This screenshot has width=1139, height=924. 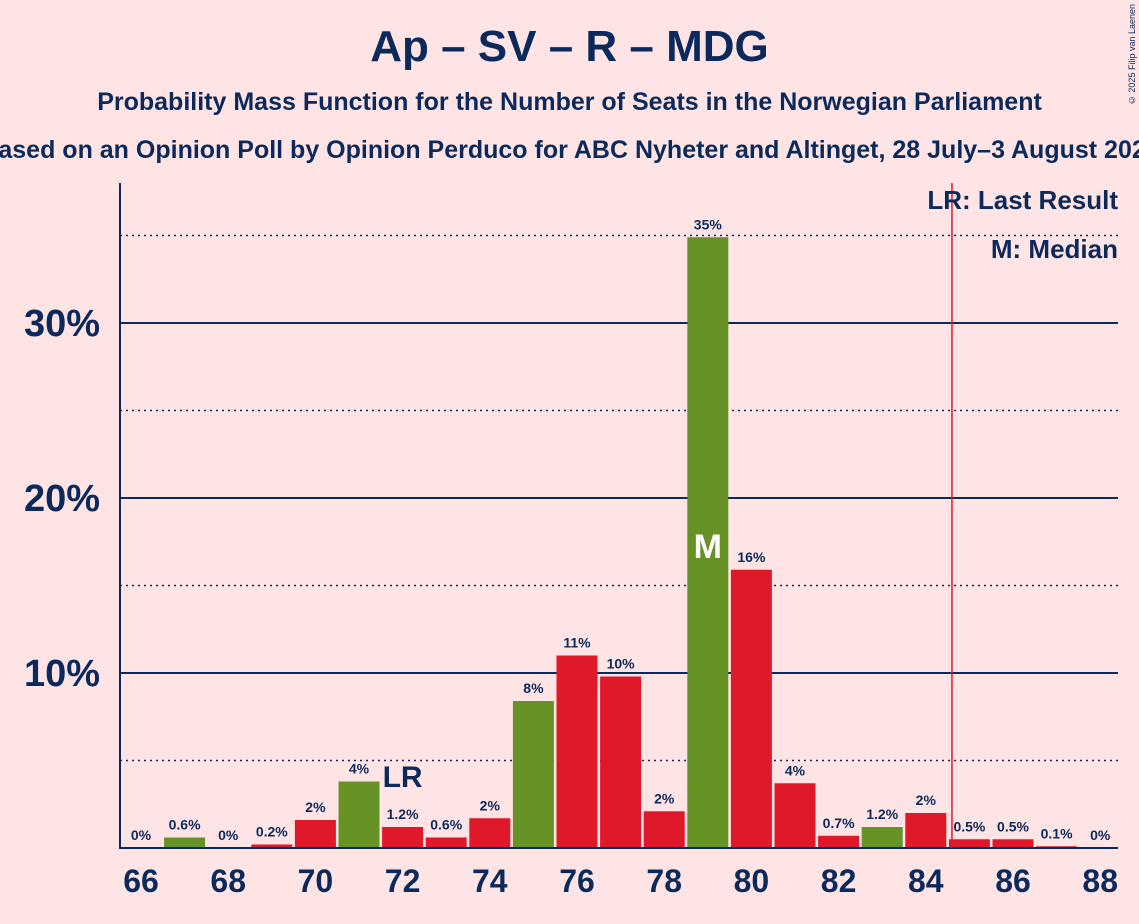 What do you see at coordinates (882, 814) in the screenshot?
I see `bar-label-83: 1.2%` at bounding box center [882, 814].